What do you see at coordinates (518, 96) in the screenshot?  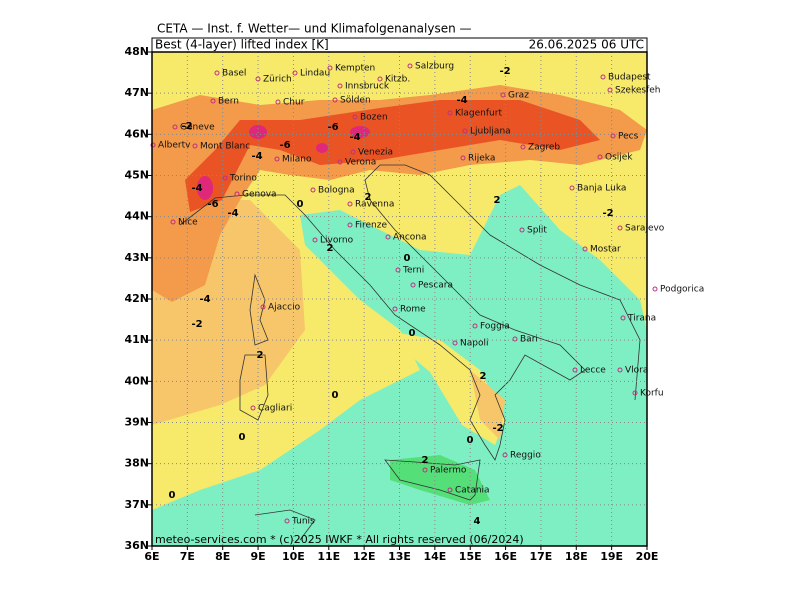 I see `city-label: Graz` at bounding box center [518, 96].